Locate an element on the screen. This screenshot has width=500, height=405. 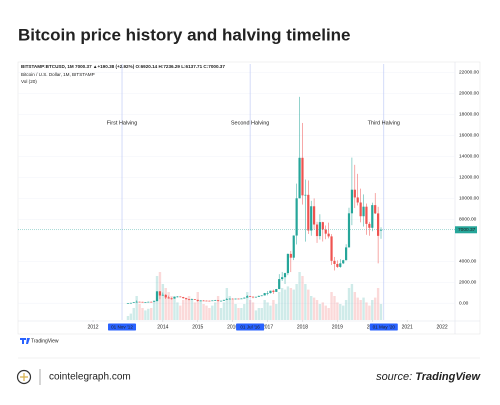
x-tick-label: 2015 is located at coordinates (197, 327).